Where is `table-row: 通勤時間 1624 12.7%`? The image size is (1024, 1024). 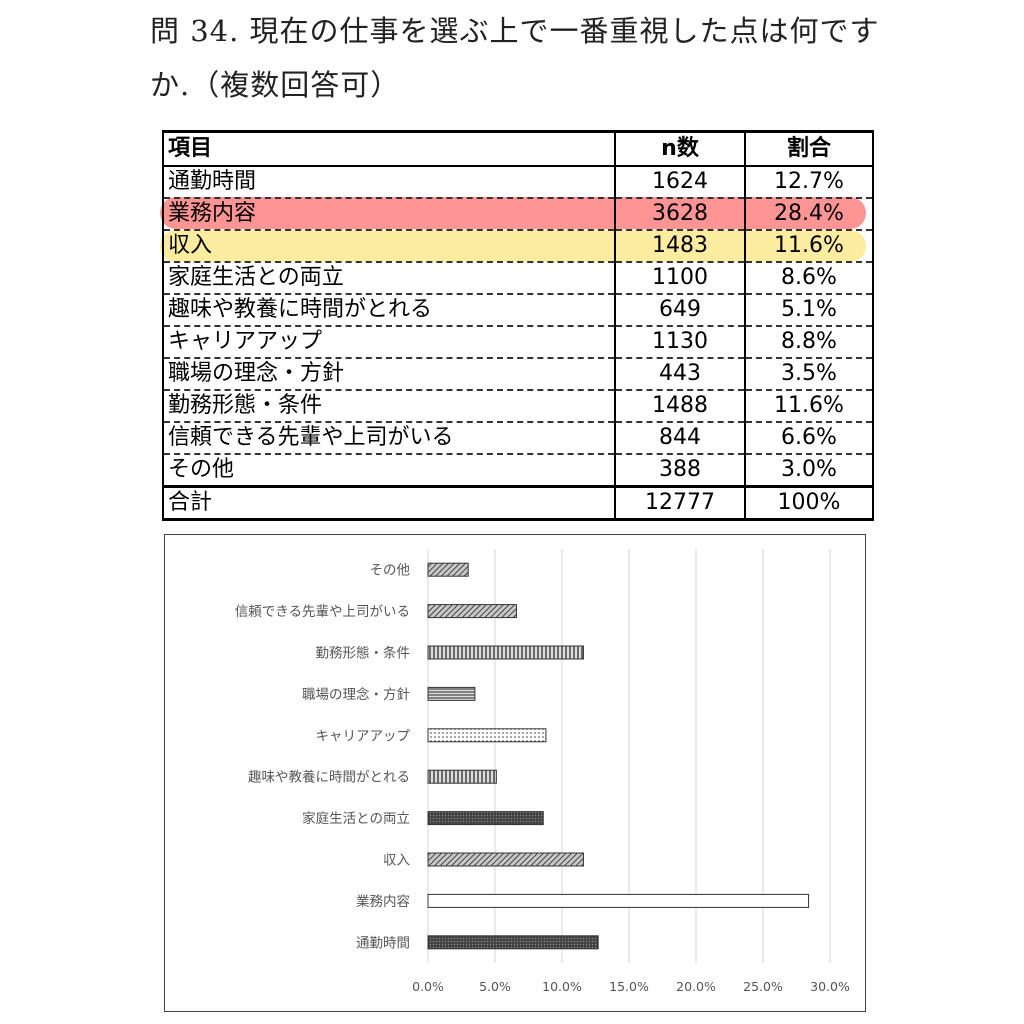
table-row: 通勤時間 1624 12.7% is located at coordinates (518, 182).